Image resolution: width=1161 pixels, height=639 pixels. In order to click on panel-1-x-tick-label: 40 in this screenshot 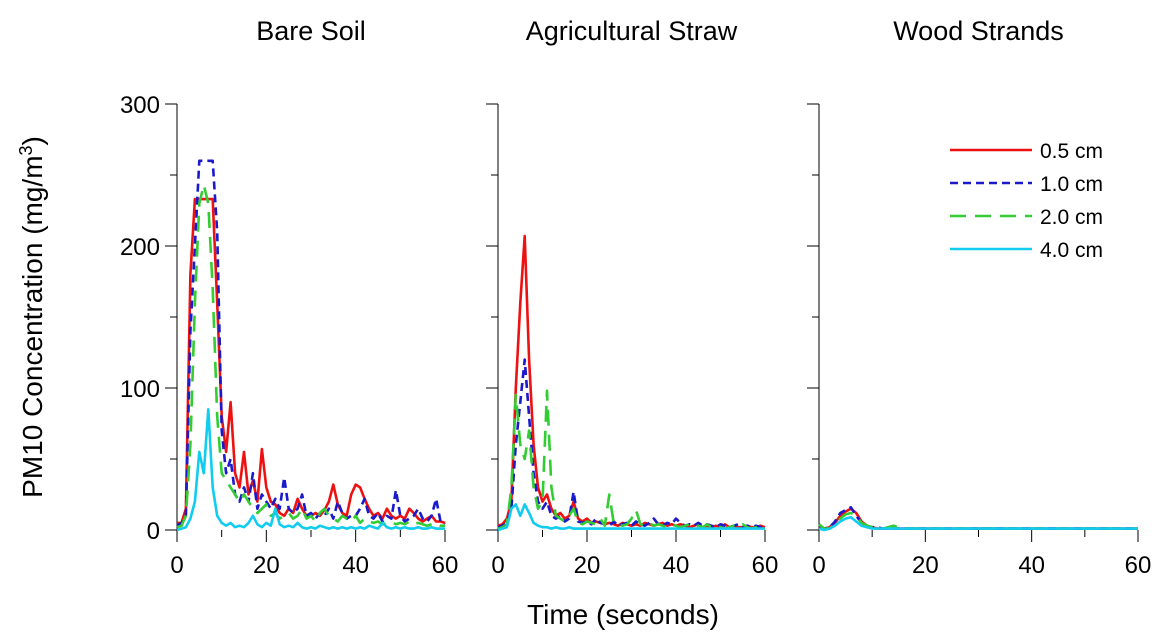, I will do `click(355, 565)`.